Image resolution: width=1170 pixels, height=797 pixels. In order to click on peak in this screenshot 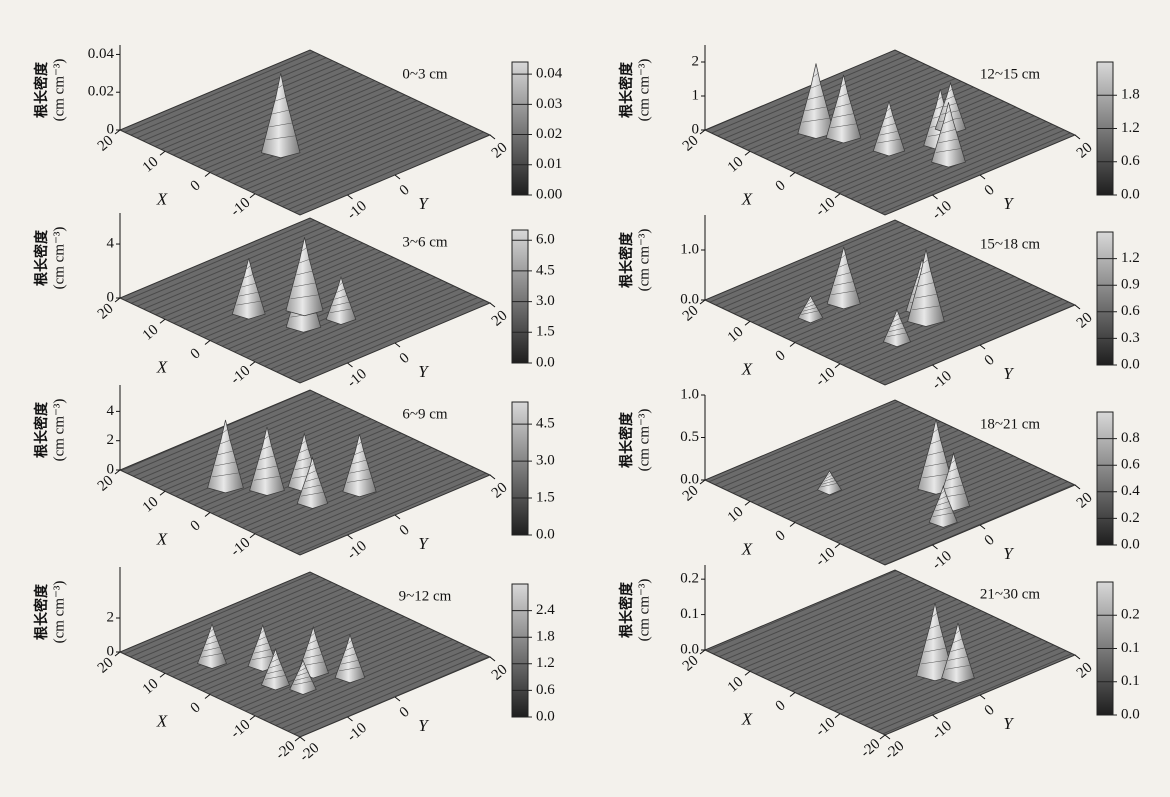, I will do `click(225, 456)`.